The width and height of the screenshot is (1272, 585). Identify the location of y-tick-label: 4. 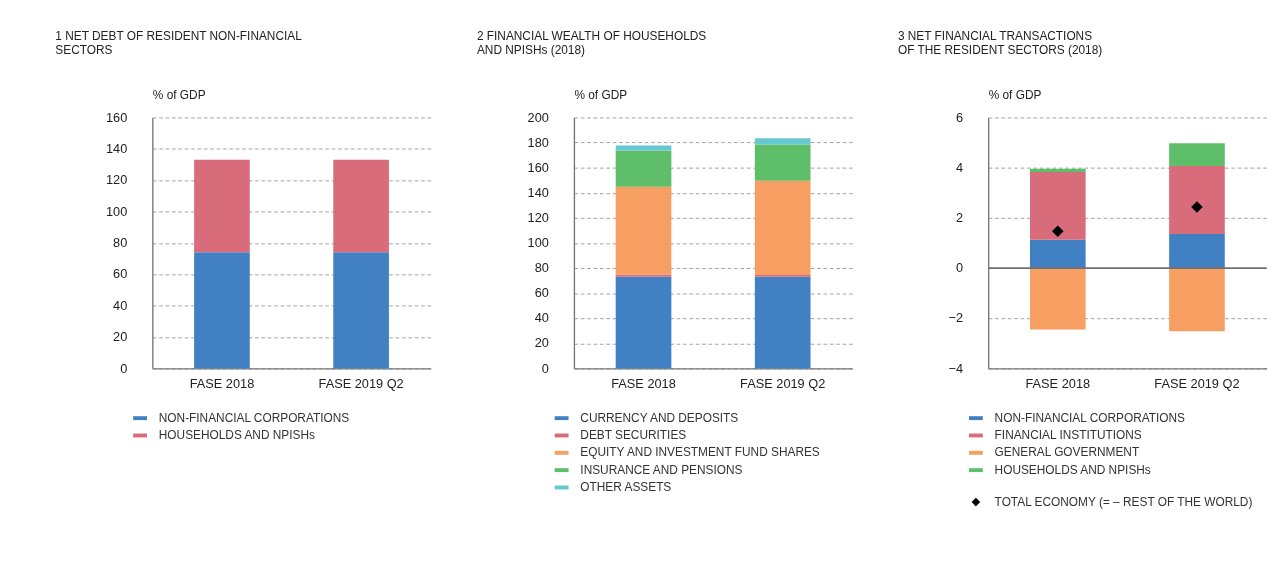
(960, 167).